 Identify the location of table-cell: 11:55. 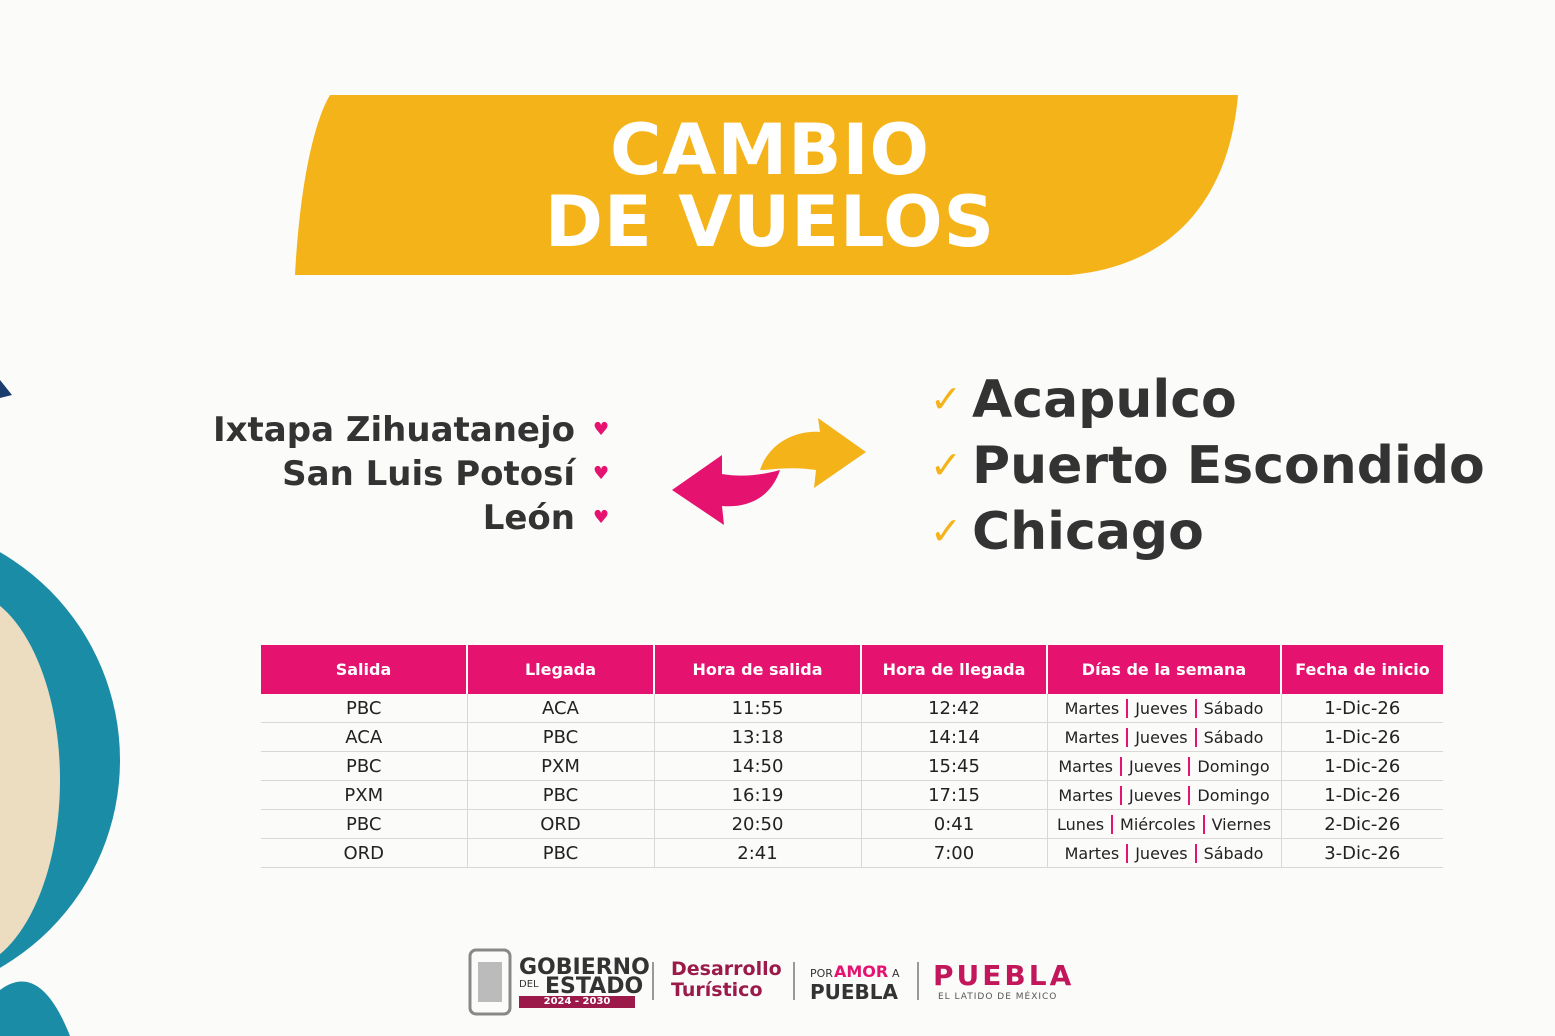
(758, 708).